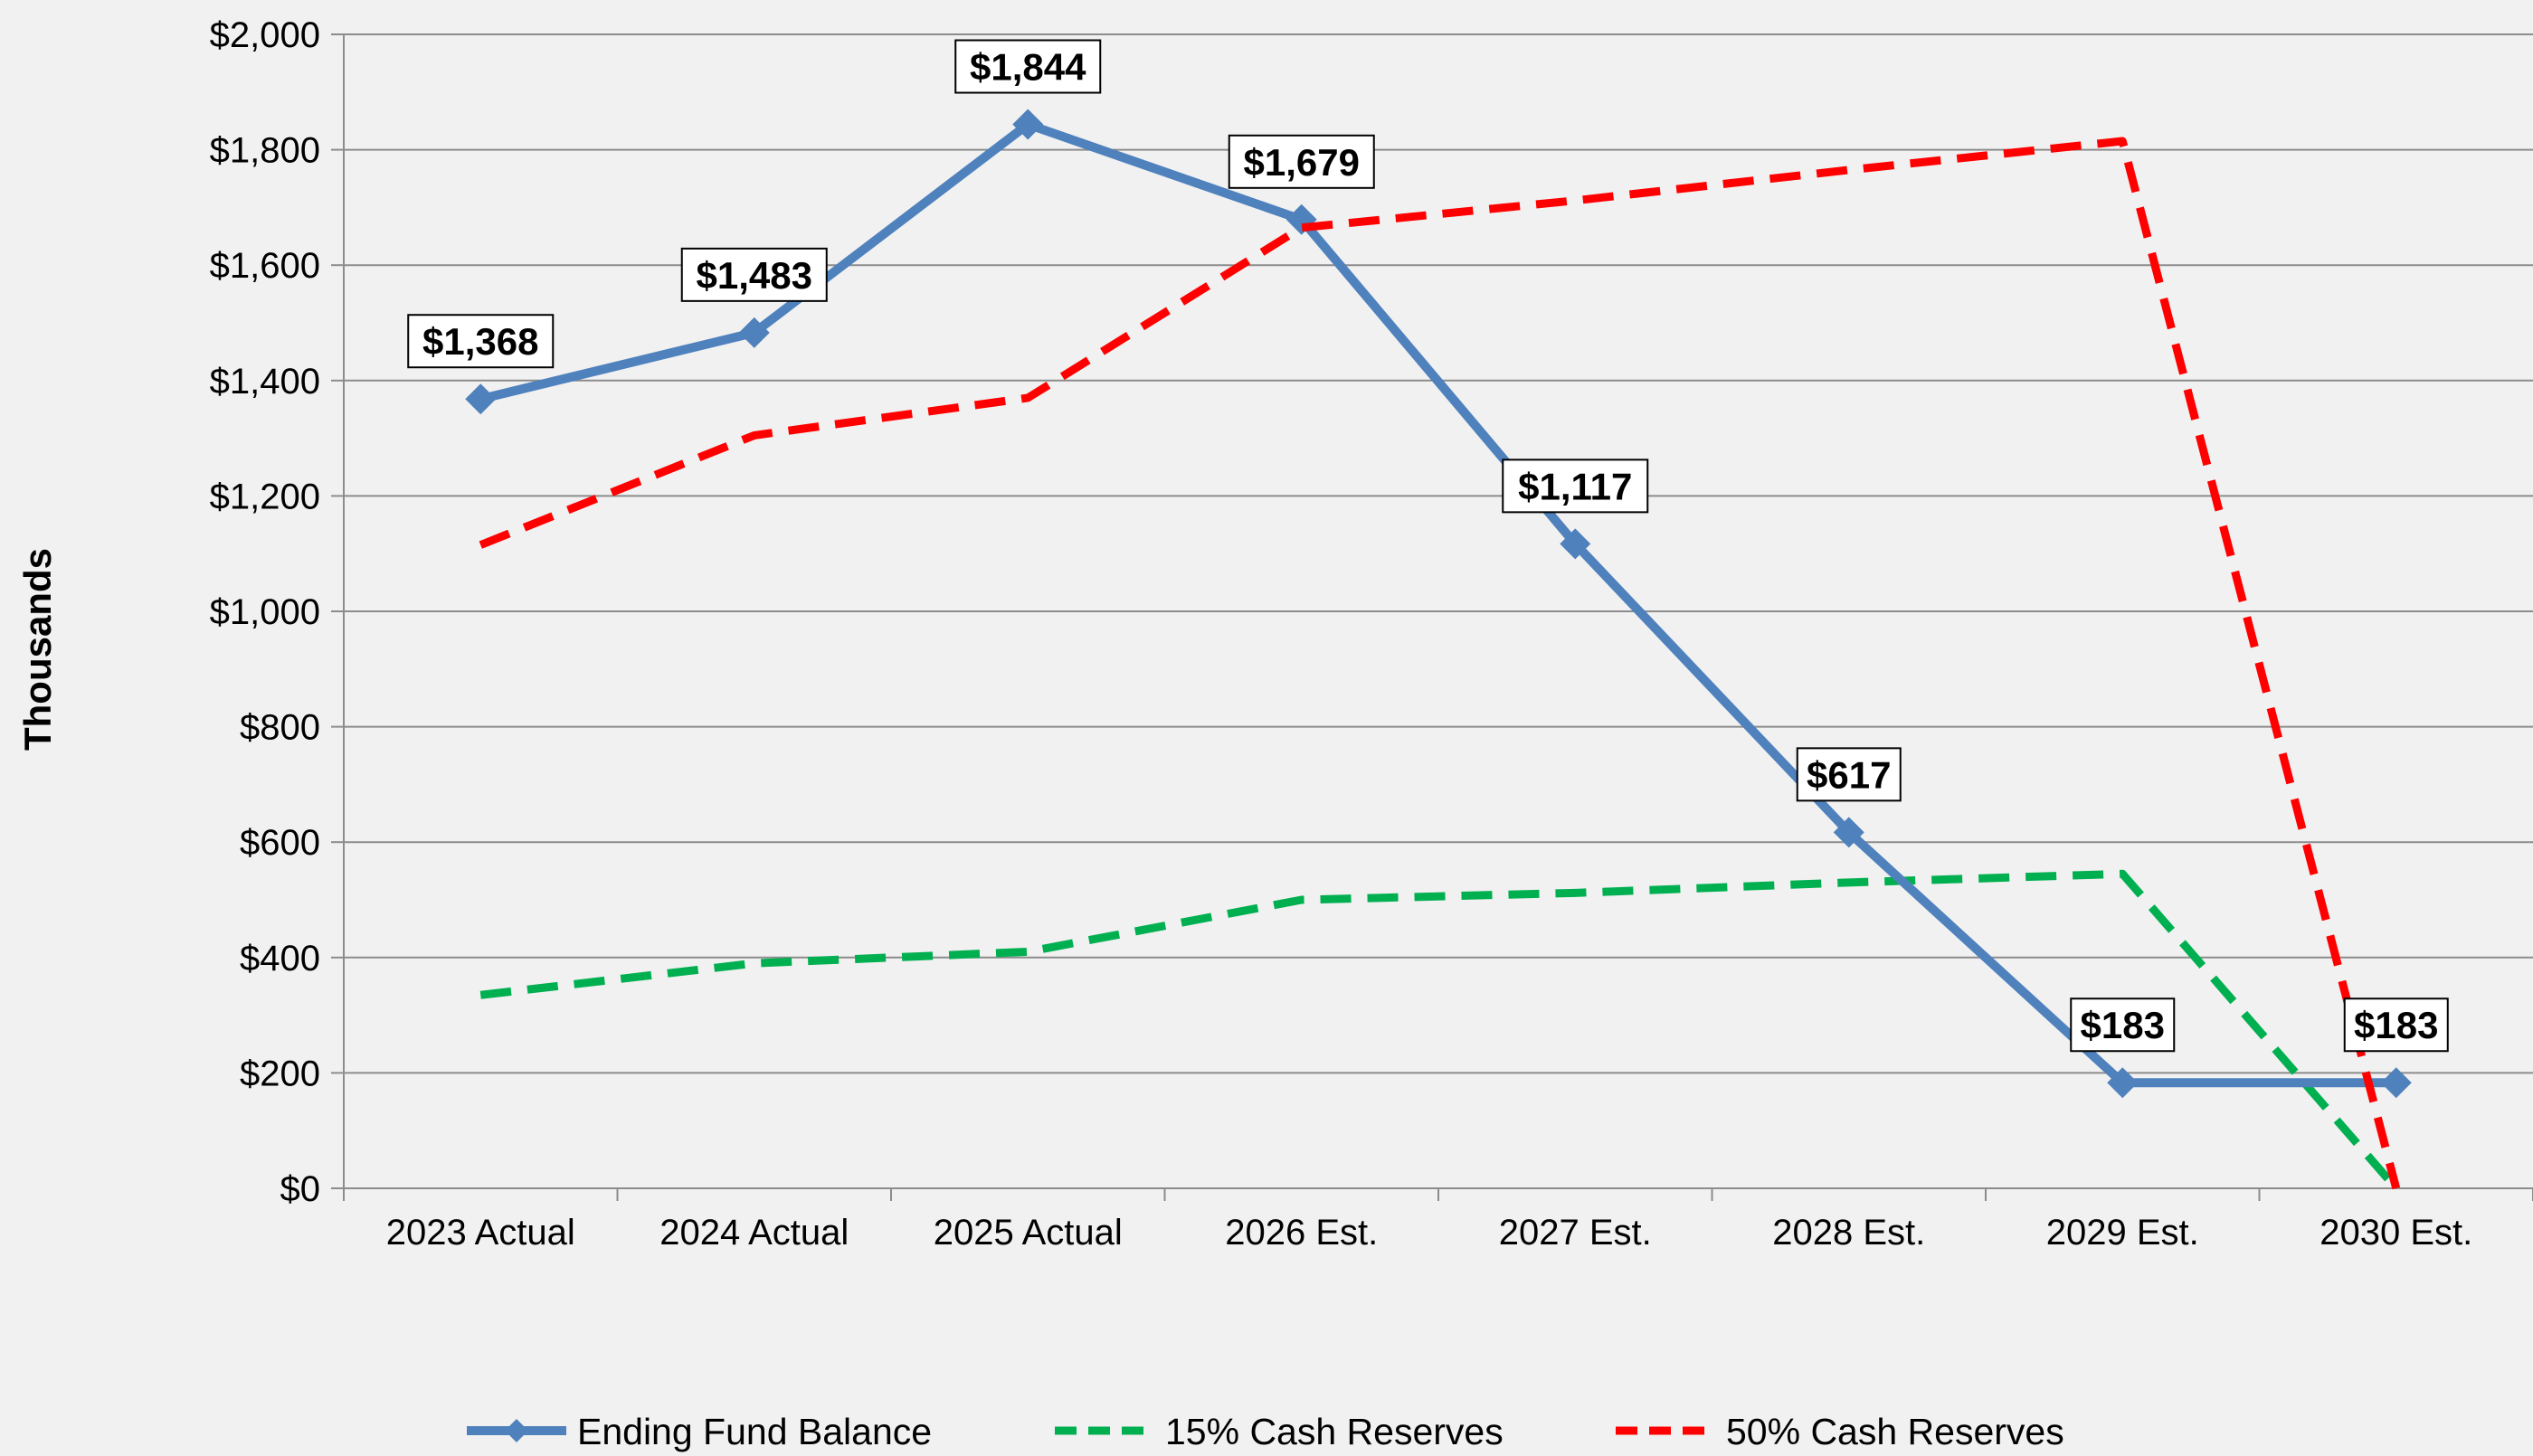 This screenshot has height=1456, width=2533. I want to click on data-label-text: $1,483, so click(754, 275).